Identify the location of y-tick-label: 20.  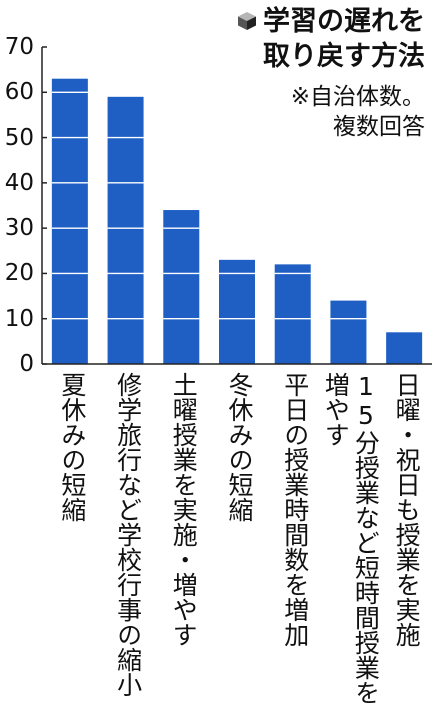
(19, 273).